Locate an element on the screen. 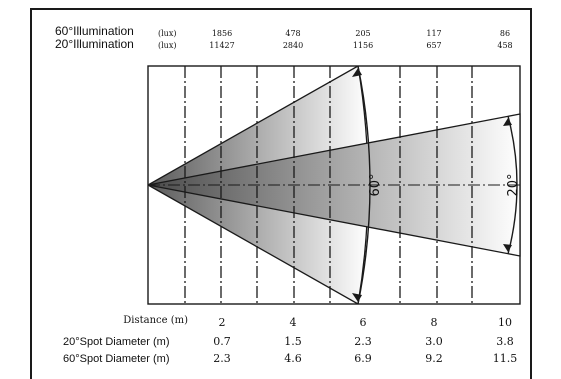 The width and height of the screenshot is (561, 379). illumination-20-label: 20°Illumination is located at coordinates (94, 44).